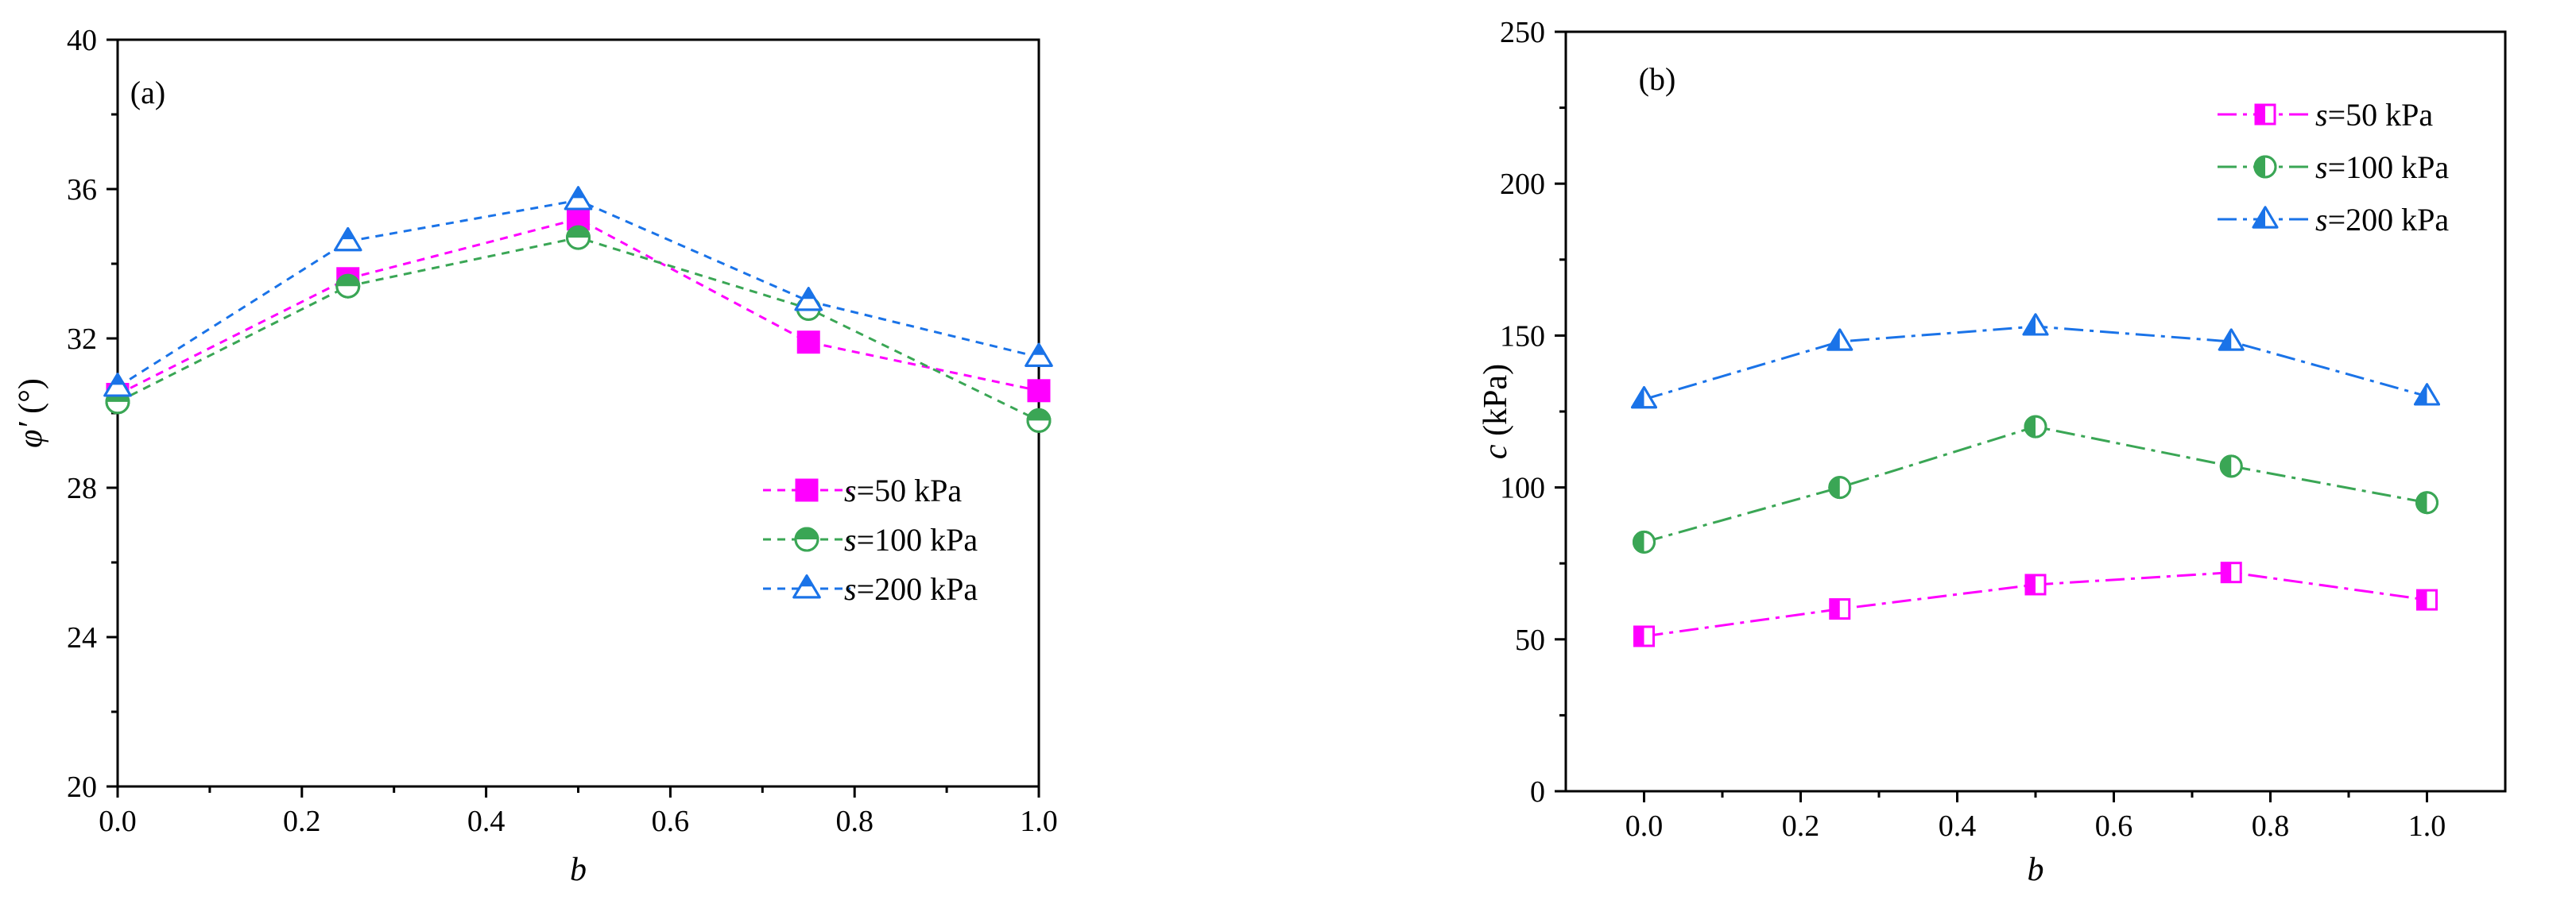  Describe the element at coordinates (1530, 640) in the screenshot. I see `y-tick-label: 50` at that location.